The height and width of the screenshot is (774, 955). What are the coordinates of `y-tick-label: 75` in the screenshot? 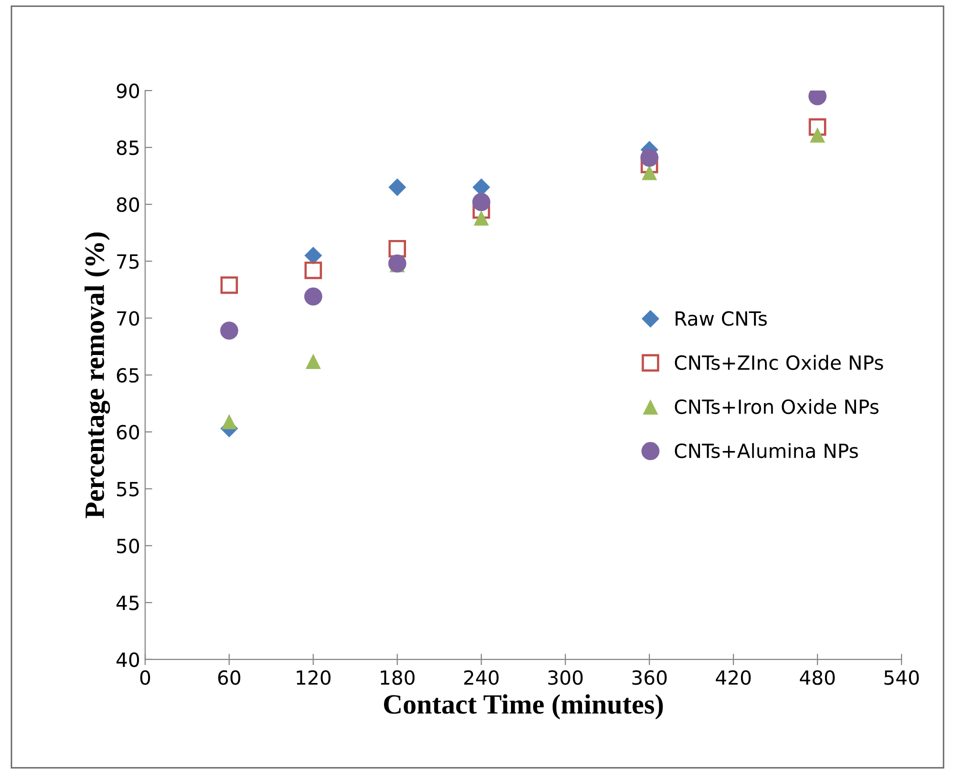 It's located at (128, 261).